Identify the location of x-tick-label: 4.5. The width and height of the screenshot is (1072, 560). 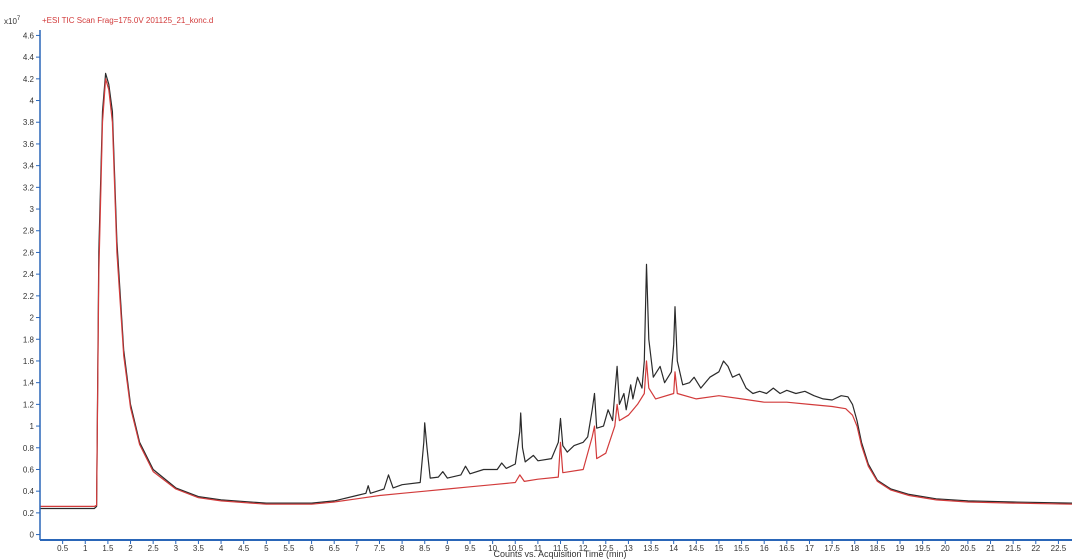
(244, 548).